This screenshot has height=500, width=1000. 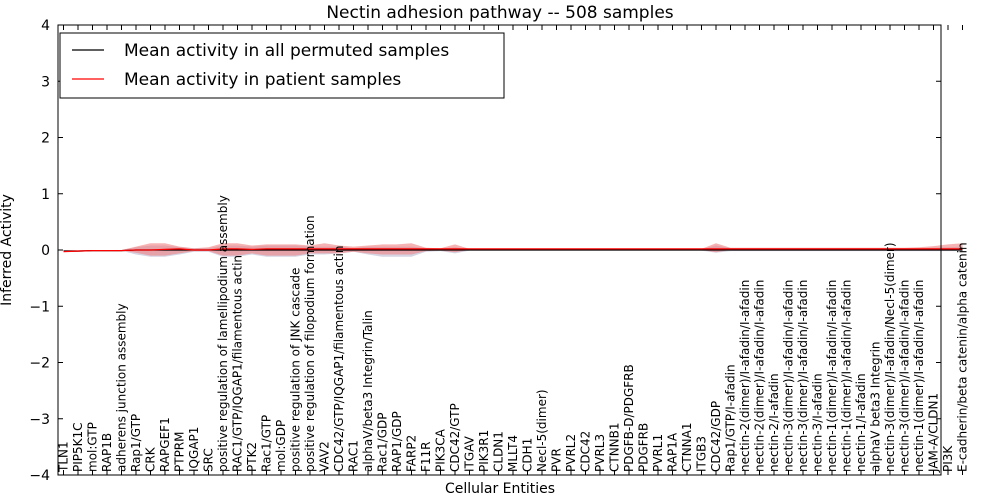 What do you see at coordinates (571, 453) in the screenshot?
I see `x-tick-label: PVRL2` at bounding box center [571, 453].